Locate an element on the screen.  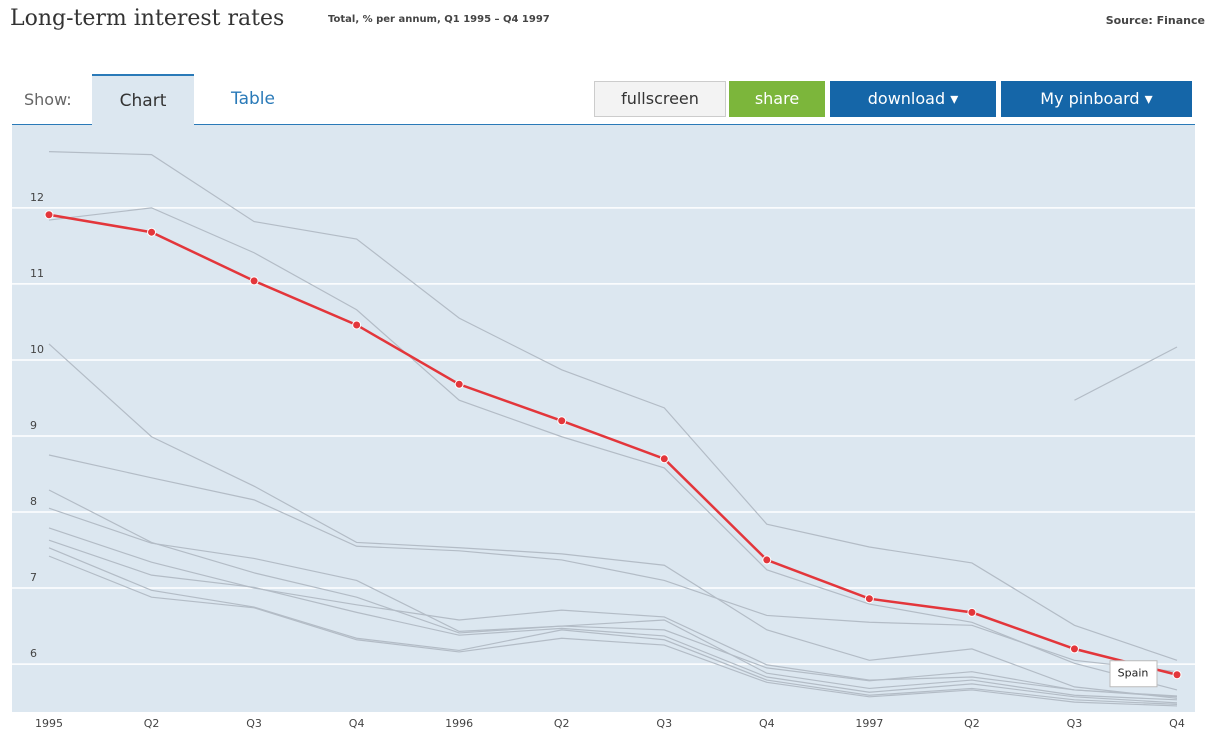
series-line is located at coordinates (1126, 373).